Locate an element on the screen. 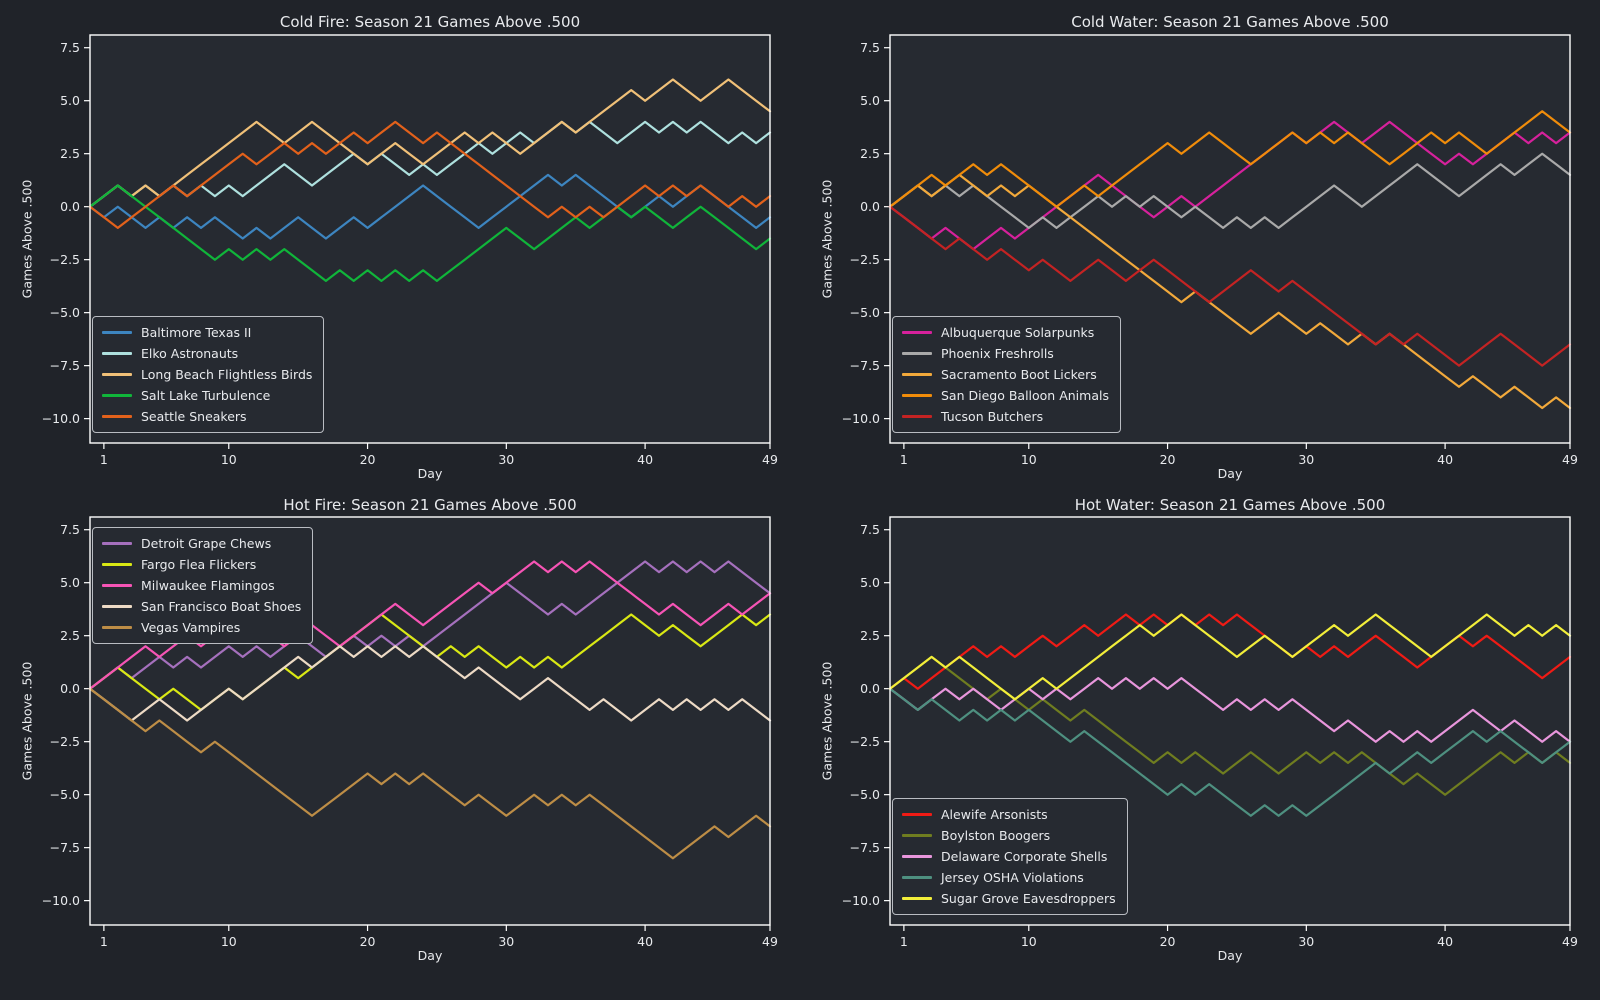 The width and height of the screenshot is (1600, 1000). legend-label: Milwaukee Flamingos is located at coordinates (208, 585).